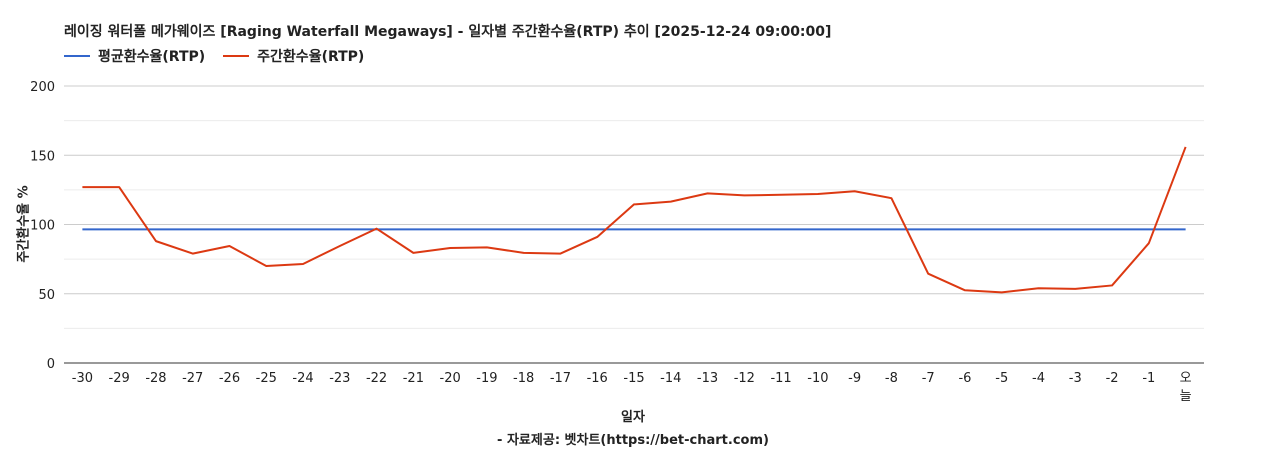 The width and height of the screenshot is (1268, 450). Describe the element at coordinates (486, 378) in the screenshot. I see `x-tick-label: -19` at that location.